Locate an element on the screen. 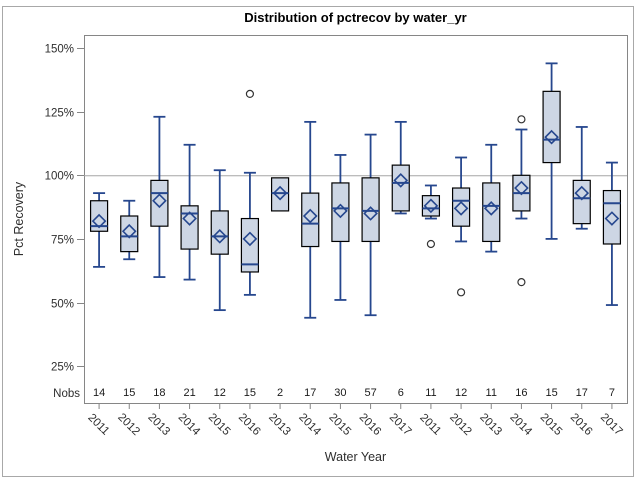 Image resolution: width=640 pixels, height=480 pixels. nobs-value: 6 is located at coordinates (401, 393).